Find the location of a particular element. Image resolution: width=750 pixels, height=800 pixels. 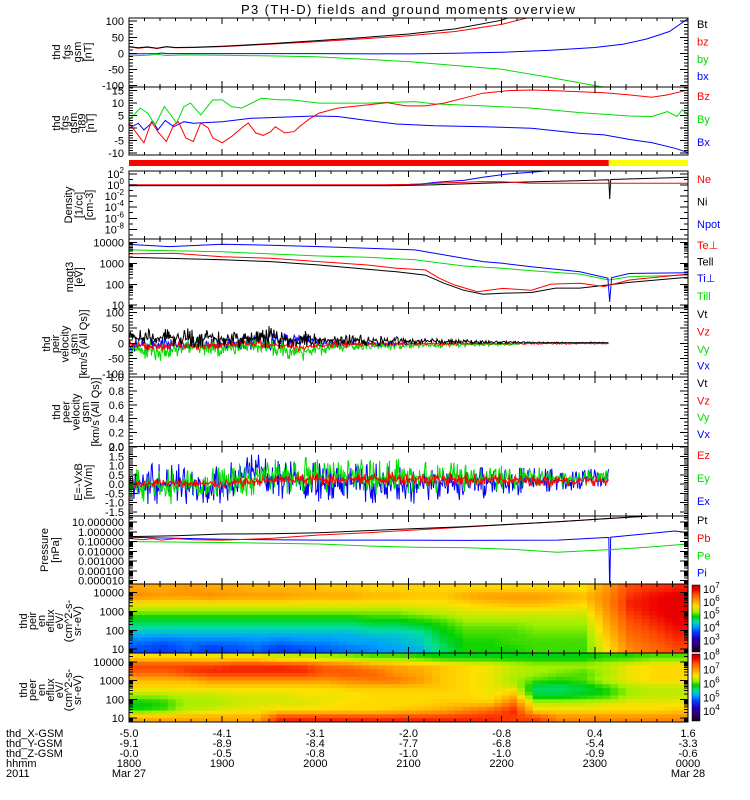

date-label: Mar 27 is located at coordinates (129, 774).